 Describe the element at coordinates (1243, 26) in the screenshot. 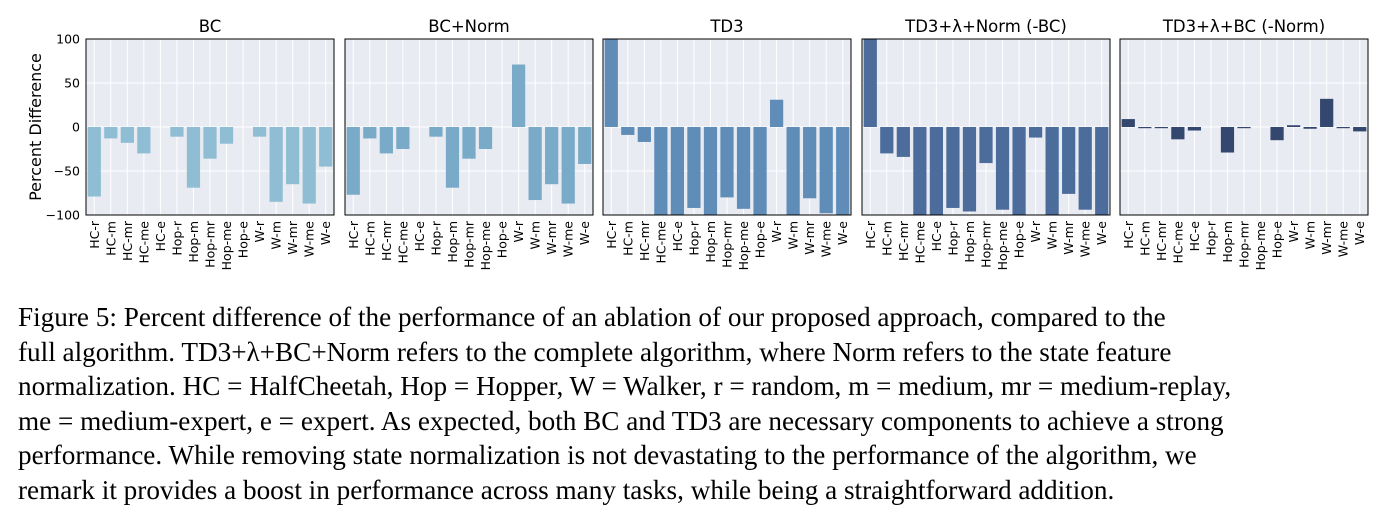

I see `chart-title: TD3+λ+BC (-Norm)` at that location.